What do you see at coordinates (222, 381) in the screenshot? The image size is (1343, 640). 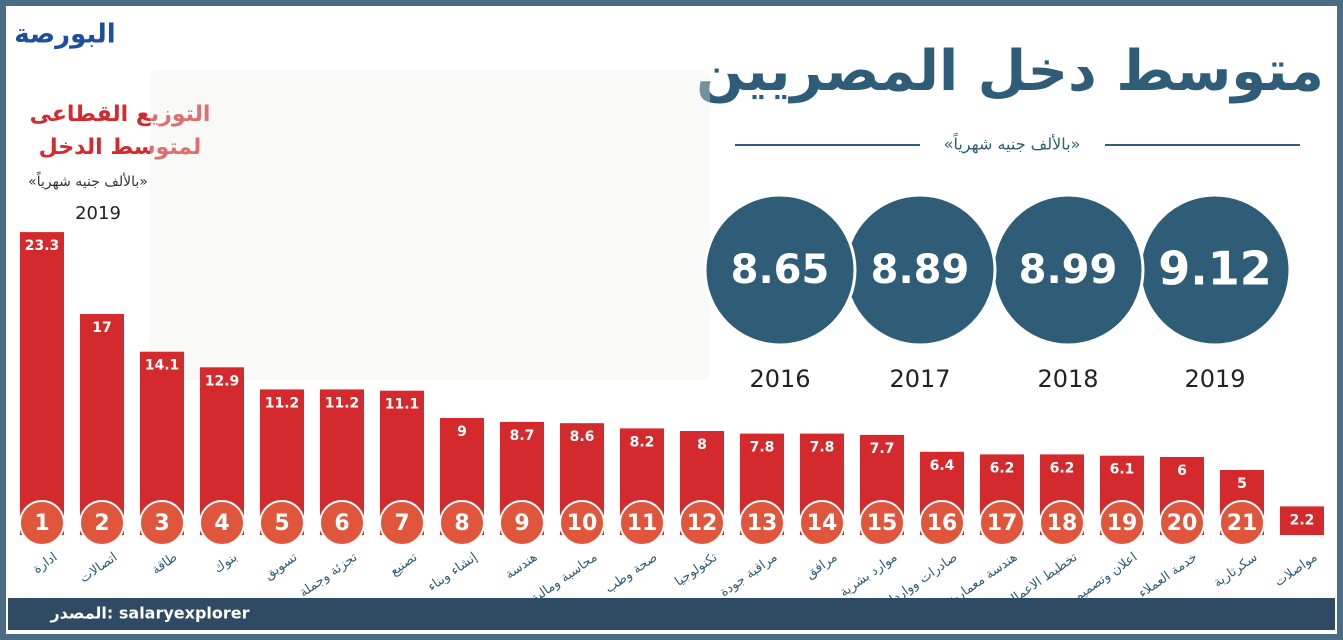 I see `bar-value: 12.9` at bounding box center [222, 381].